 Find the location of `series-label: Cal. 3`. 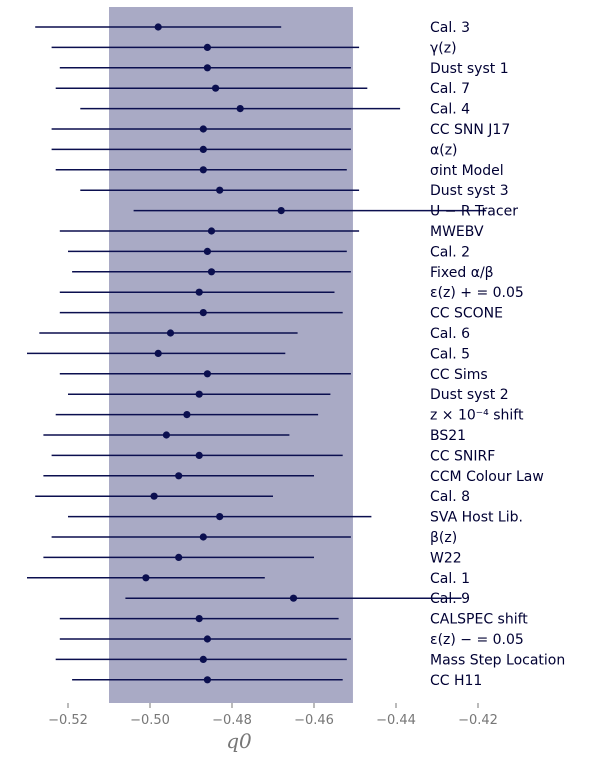

series-label: Cal. 3 is located at coordinates (450, 28).